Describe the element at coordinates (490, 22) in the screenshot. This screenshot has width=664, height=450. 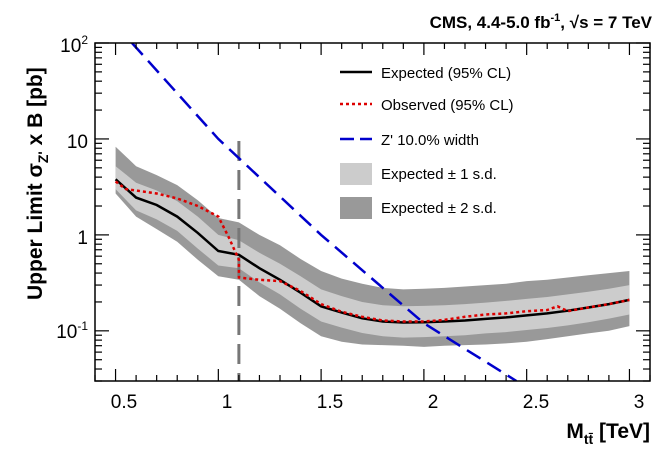
I see `header-experiment: CMS, 4.4-5.0 fb` at that location.